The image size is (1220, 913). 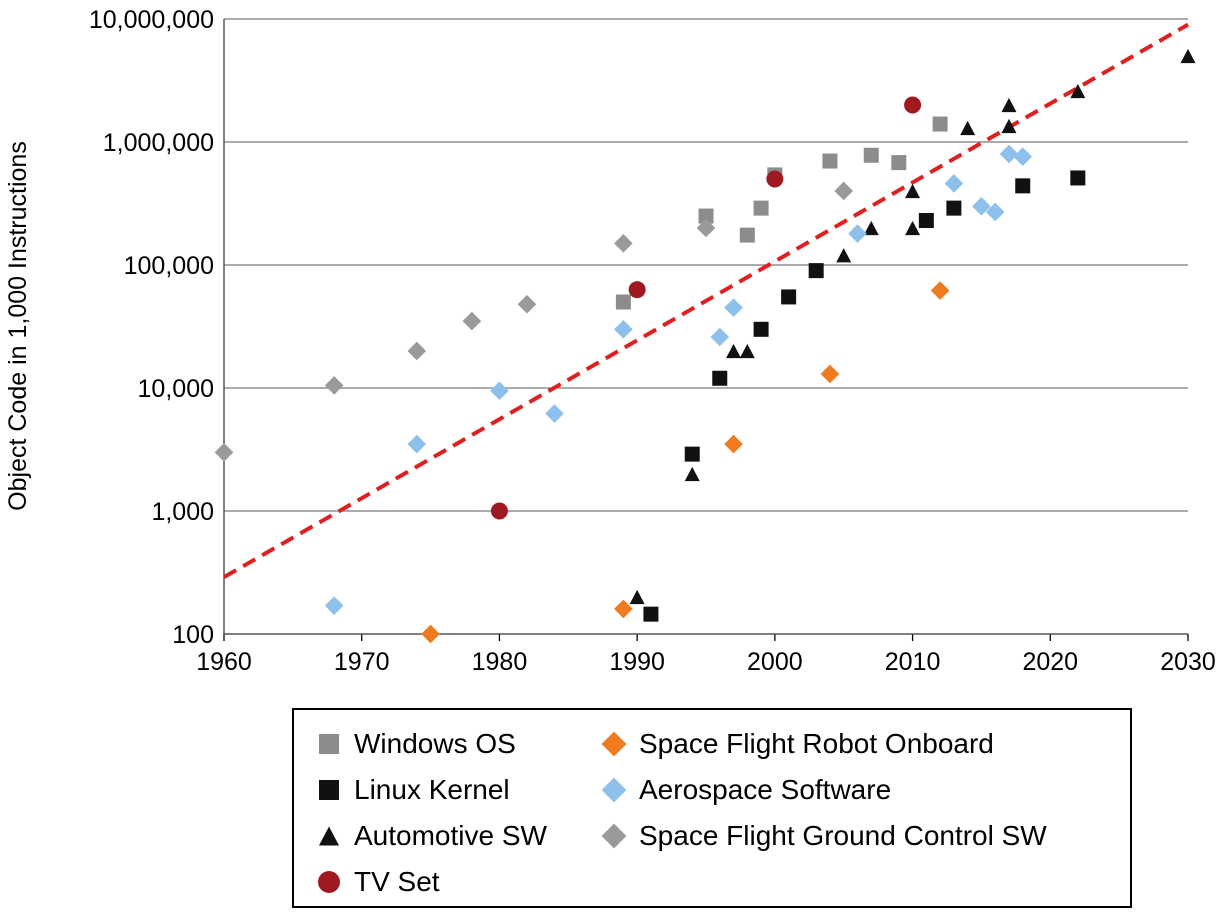 What do you see at coordinates (169, 266) in the screenshot?
I see `y-tick-label: 100,000` at bounding box center [169, 266].